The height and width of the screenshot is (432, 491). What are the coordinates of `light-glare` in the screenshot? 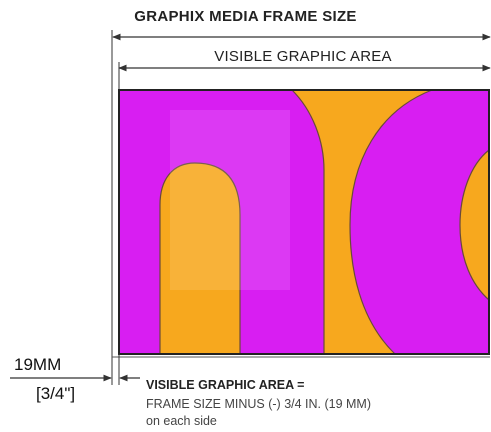 It's located at (230, 200).